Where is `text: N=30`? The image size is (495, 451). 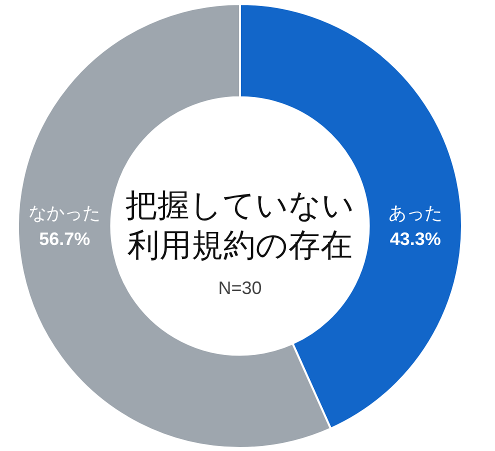 text: N=30 is located at coordinates (240, 288).